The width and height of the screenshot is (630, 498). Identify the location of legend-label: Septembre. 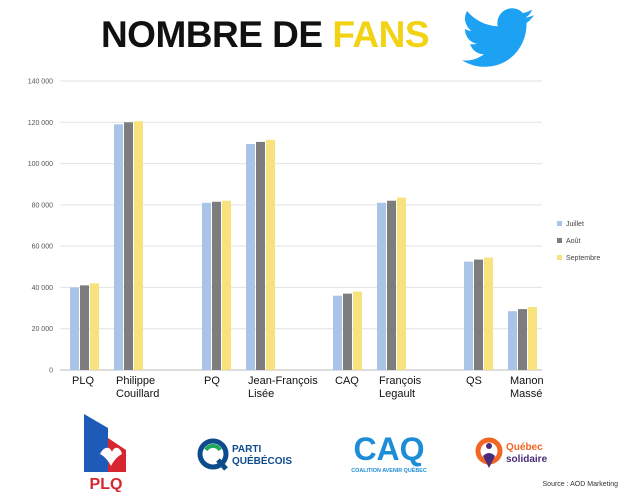
(583, 258).